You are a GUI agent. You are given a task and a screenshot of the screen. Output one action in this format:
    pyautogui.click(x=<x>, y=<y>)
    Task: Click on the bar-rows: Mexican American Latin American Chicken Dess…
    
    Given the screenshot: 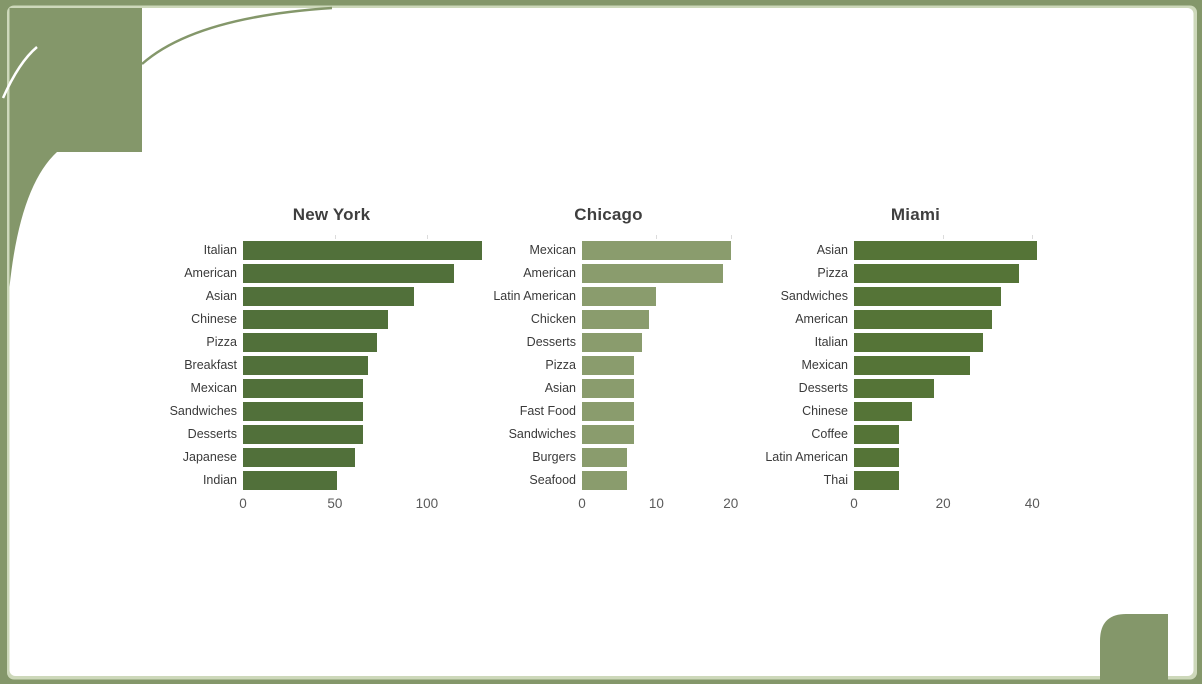 What is the action you would take?
    pyautogui.click(x=608, y=365)
    